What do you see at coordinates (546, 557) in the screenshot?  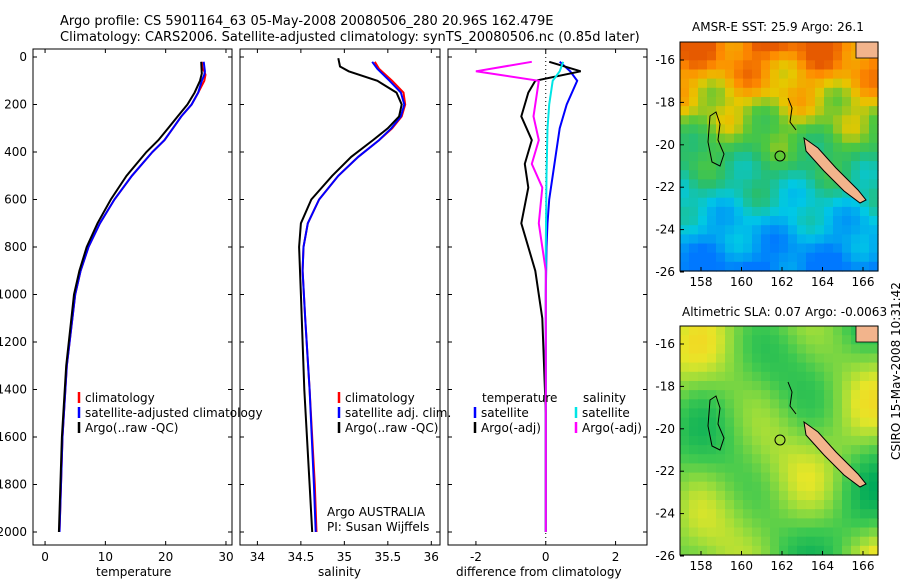 I see `x-tick-label: 0` at bounding box center [546, 557].